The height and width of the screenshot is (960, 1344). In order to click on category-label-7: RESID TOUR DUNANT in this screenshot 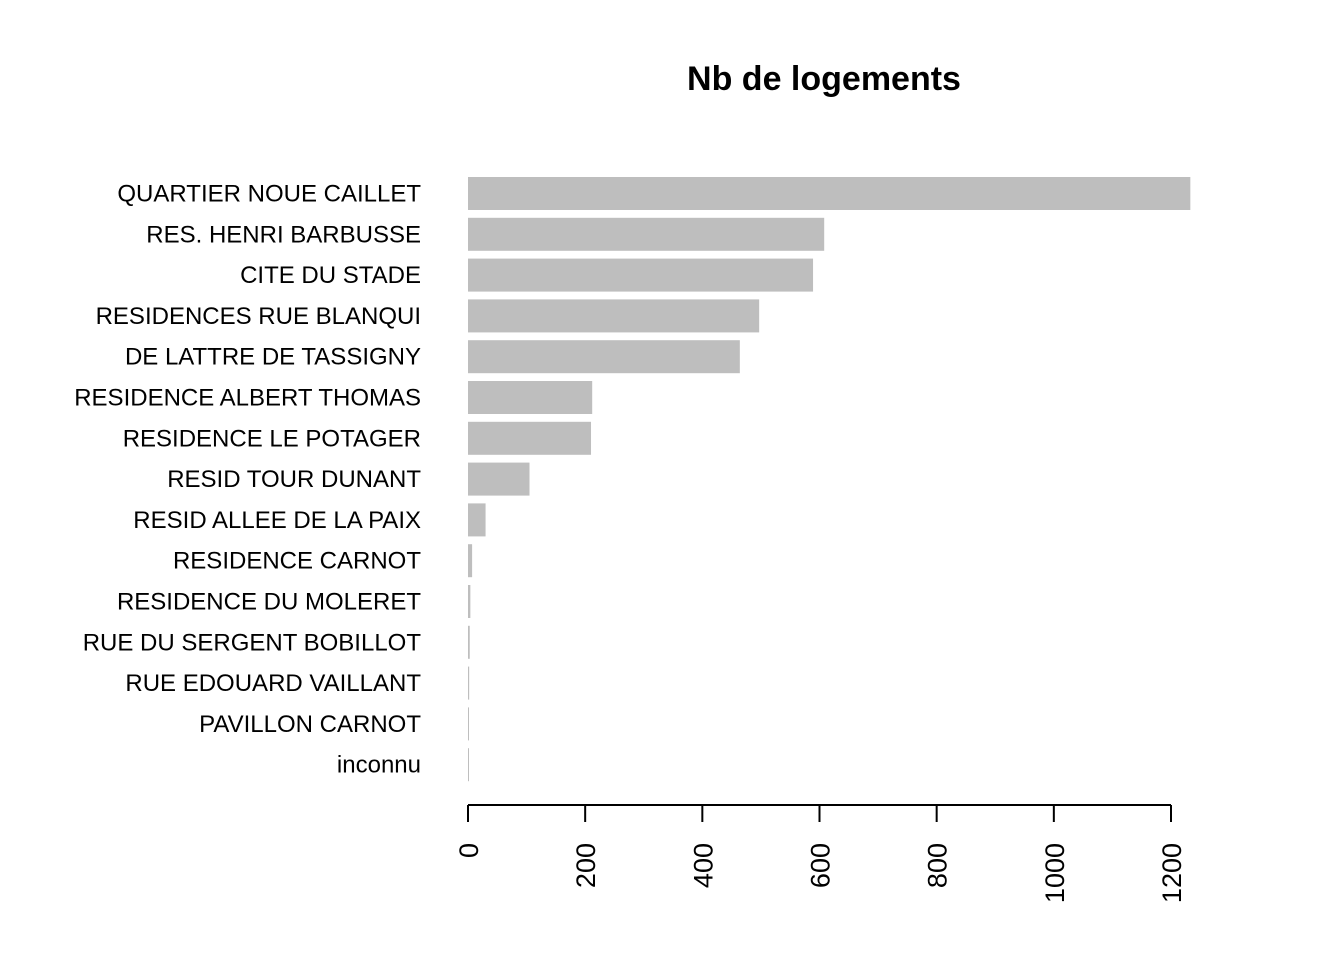, I will do `click(294, 479)`.